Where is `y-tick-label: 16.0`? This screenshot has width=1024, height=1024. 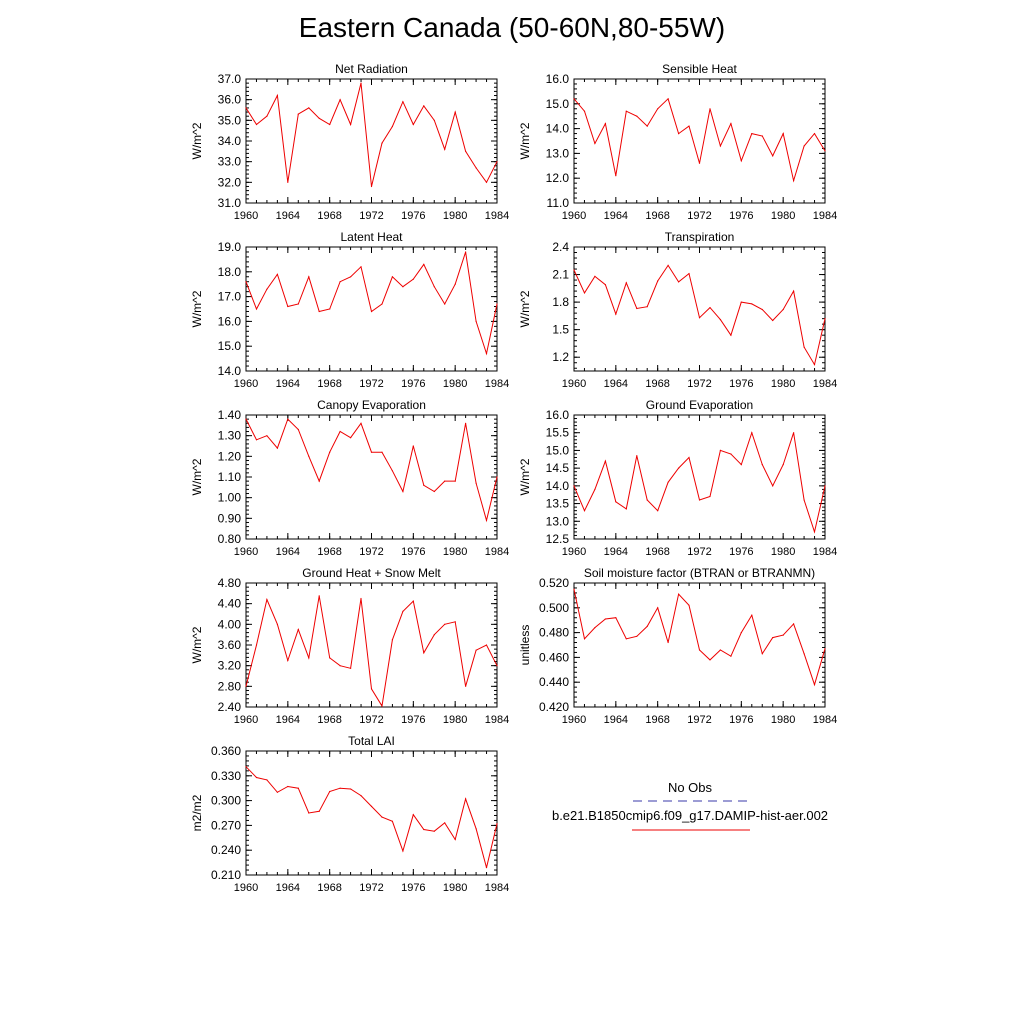
y-tick-label: 16.0 is located at coordinates (558, 79).